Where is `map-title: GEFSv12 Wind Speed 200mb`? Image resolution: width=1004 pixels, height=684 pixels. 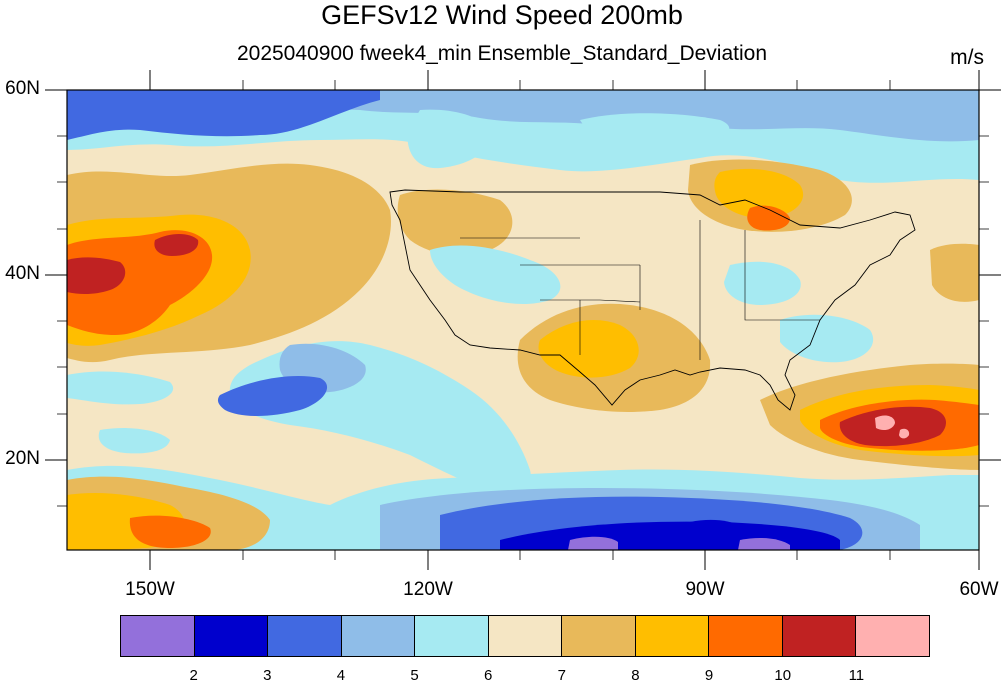
map-title: GEFSv12 Wind Speed 200mb is located at coordinates (502, 15).